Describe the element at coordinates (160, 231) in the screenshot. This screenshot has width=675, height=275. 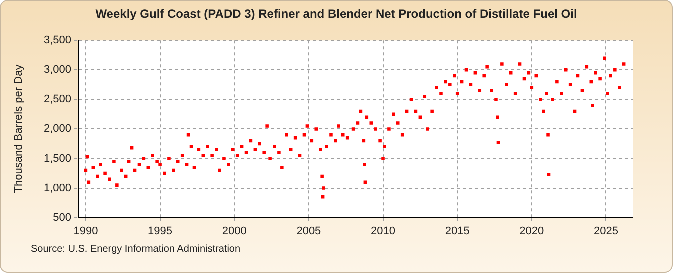
I see `x-tick-label: 1995` at that location.